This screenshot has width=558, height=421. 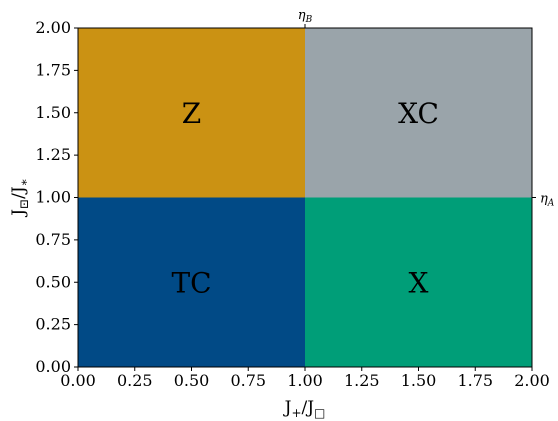 I want to click on y-tick-label: 1.50, so click(x=53, y=112).